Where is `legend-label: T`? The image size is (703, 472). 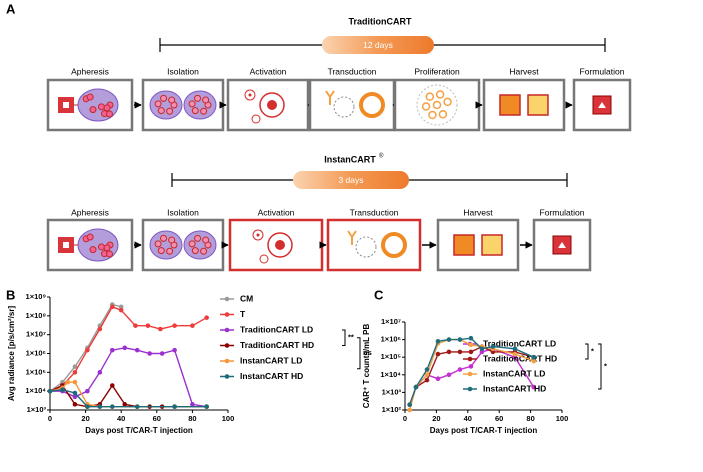
legend-label: T is located at coordinates (243, 314).